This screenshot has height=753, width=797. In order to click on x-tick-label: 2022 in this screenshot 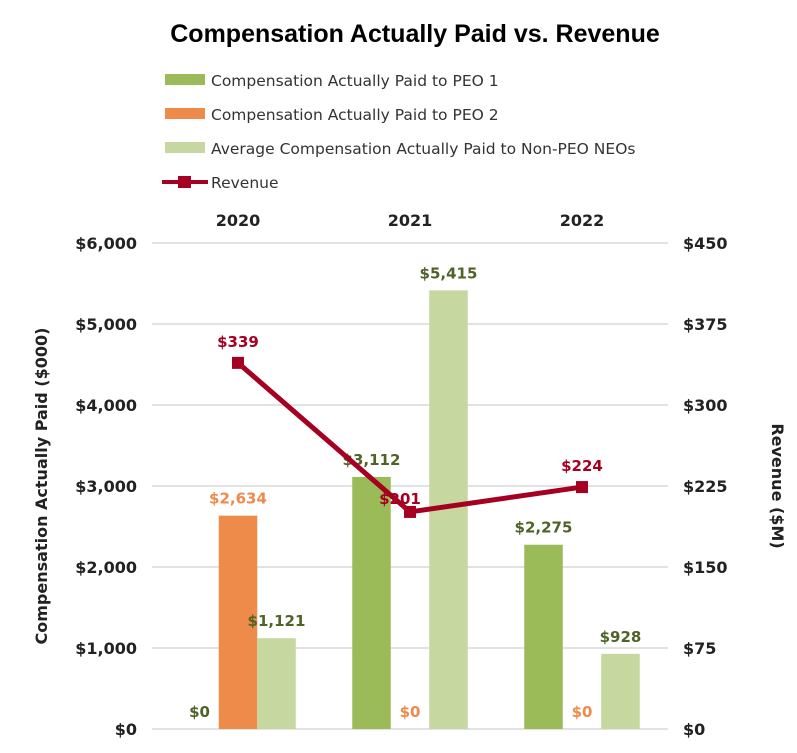, I will do `click(582, 220)`.